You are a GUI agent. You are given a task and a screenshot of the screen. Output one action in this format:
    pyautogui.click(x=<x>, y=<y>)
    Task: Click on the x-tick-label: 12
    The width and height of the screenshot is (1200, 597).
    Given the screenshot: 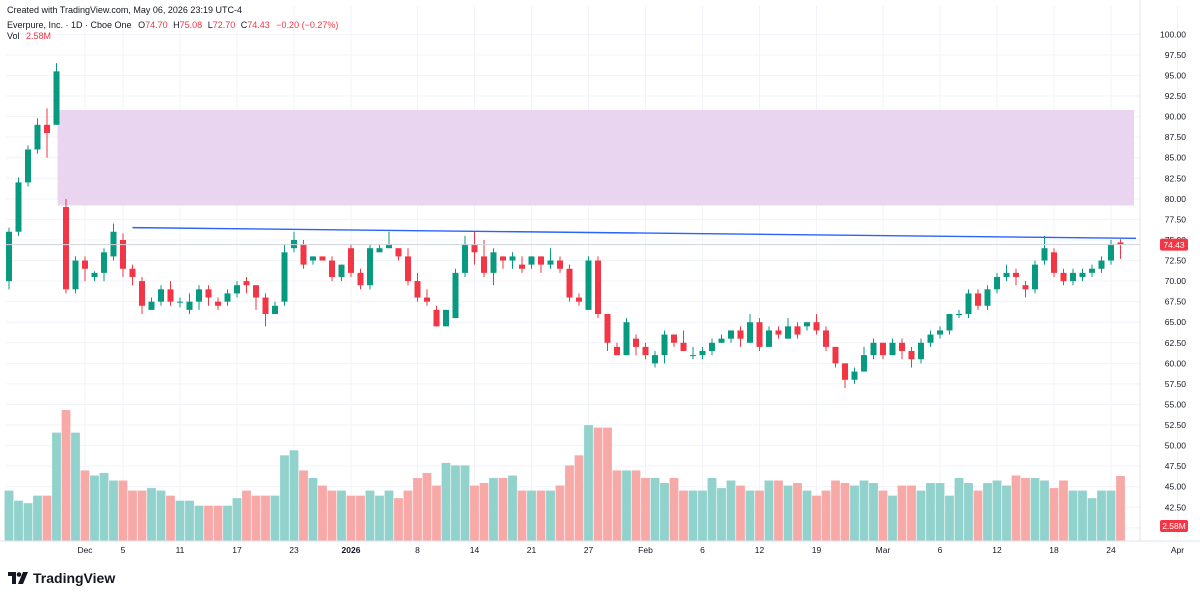 What is the action you would take?
    pyautogui.click(x=760, y=550)
    